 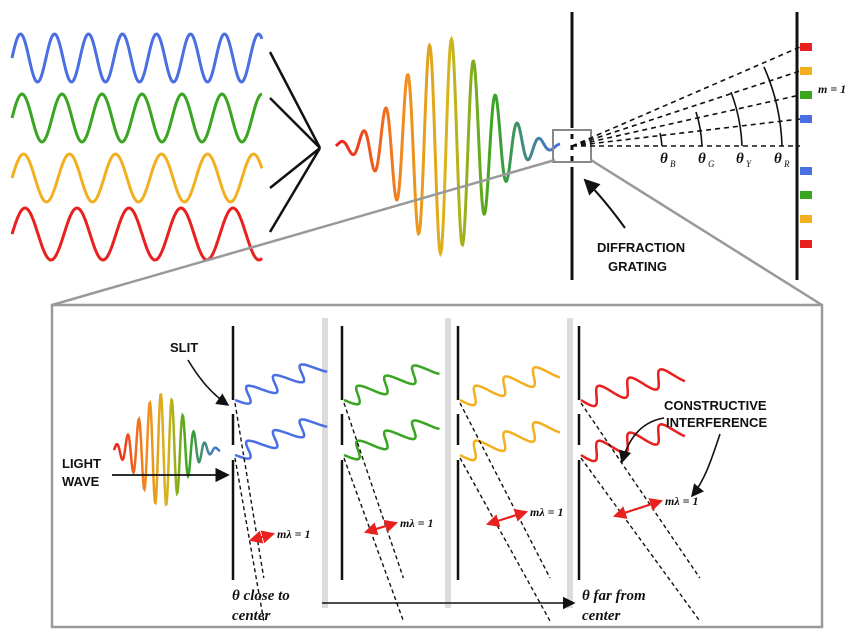 I want to click on grating-label-line1: DIFFRACTION, so click(x=641, y=247).